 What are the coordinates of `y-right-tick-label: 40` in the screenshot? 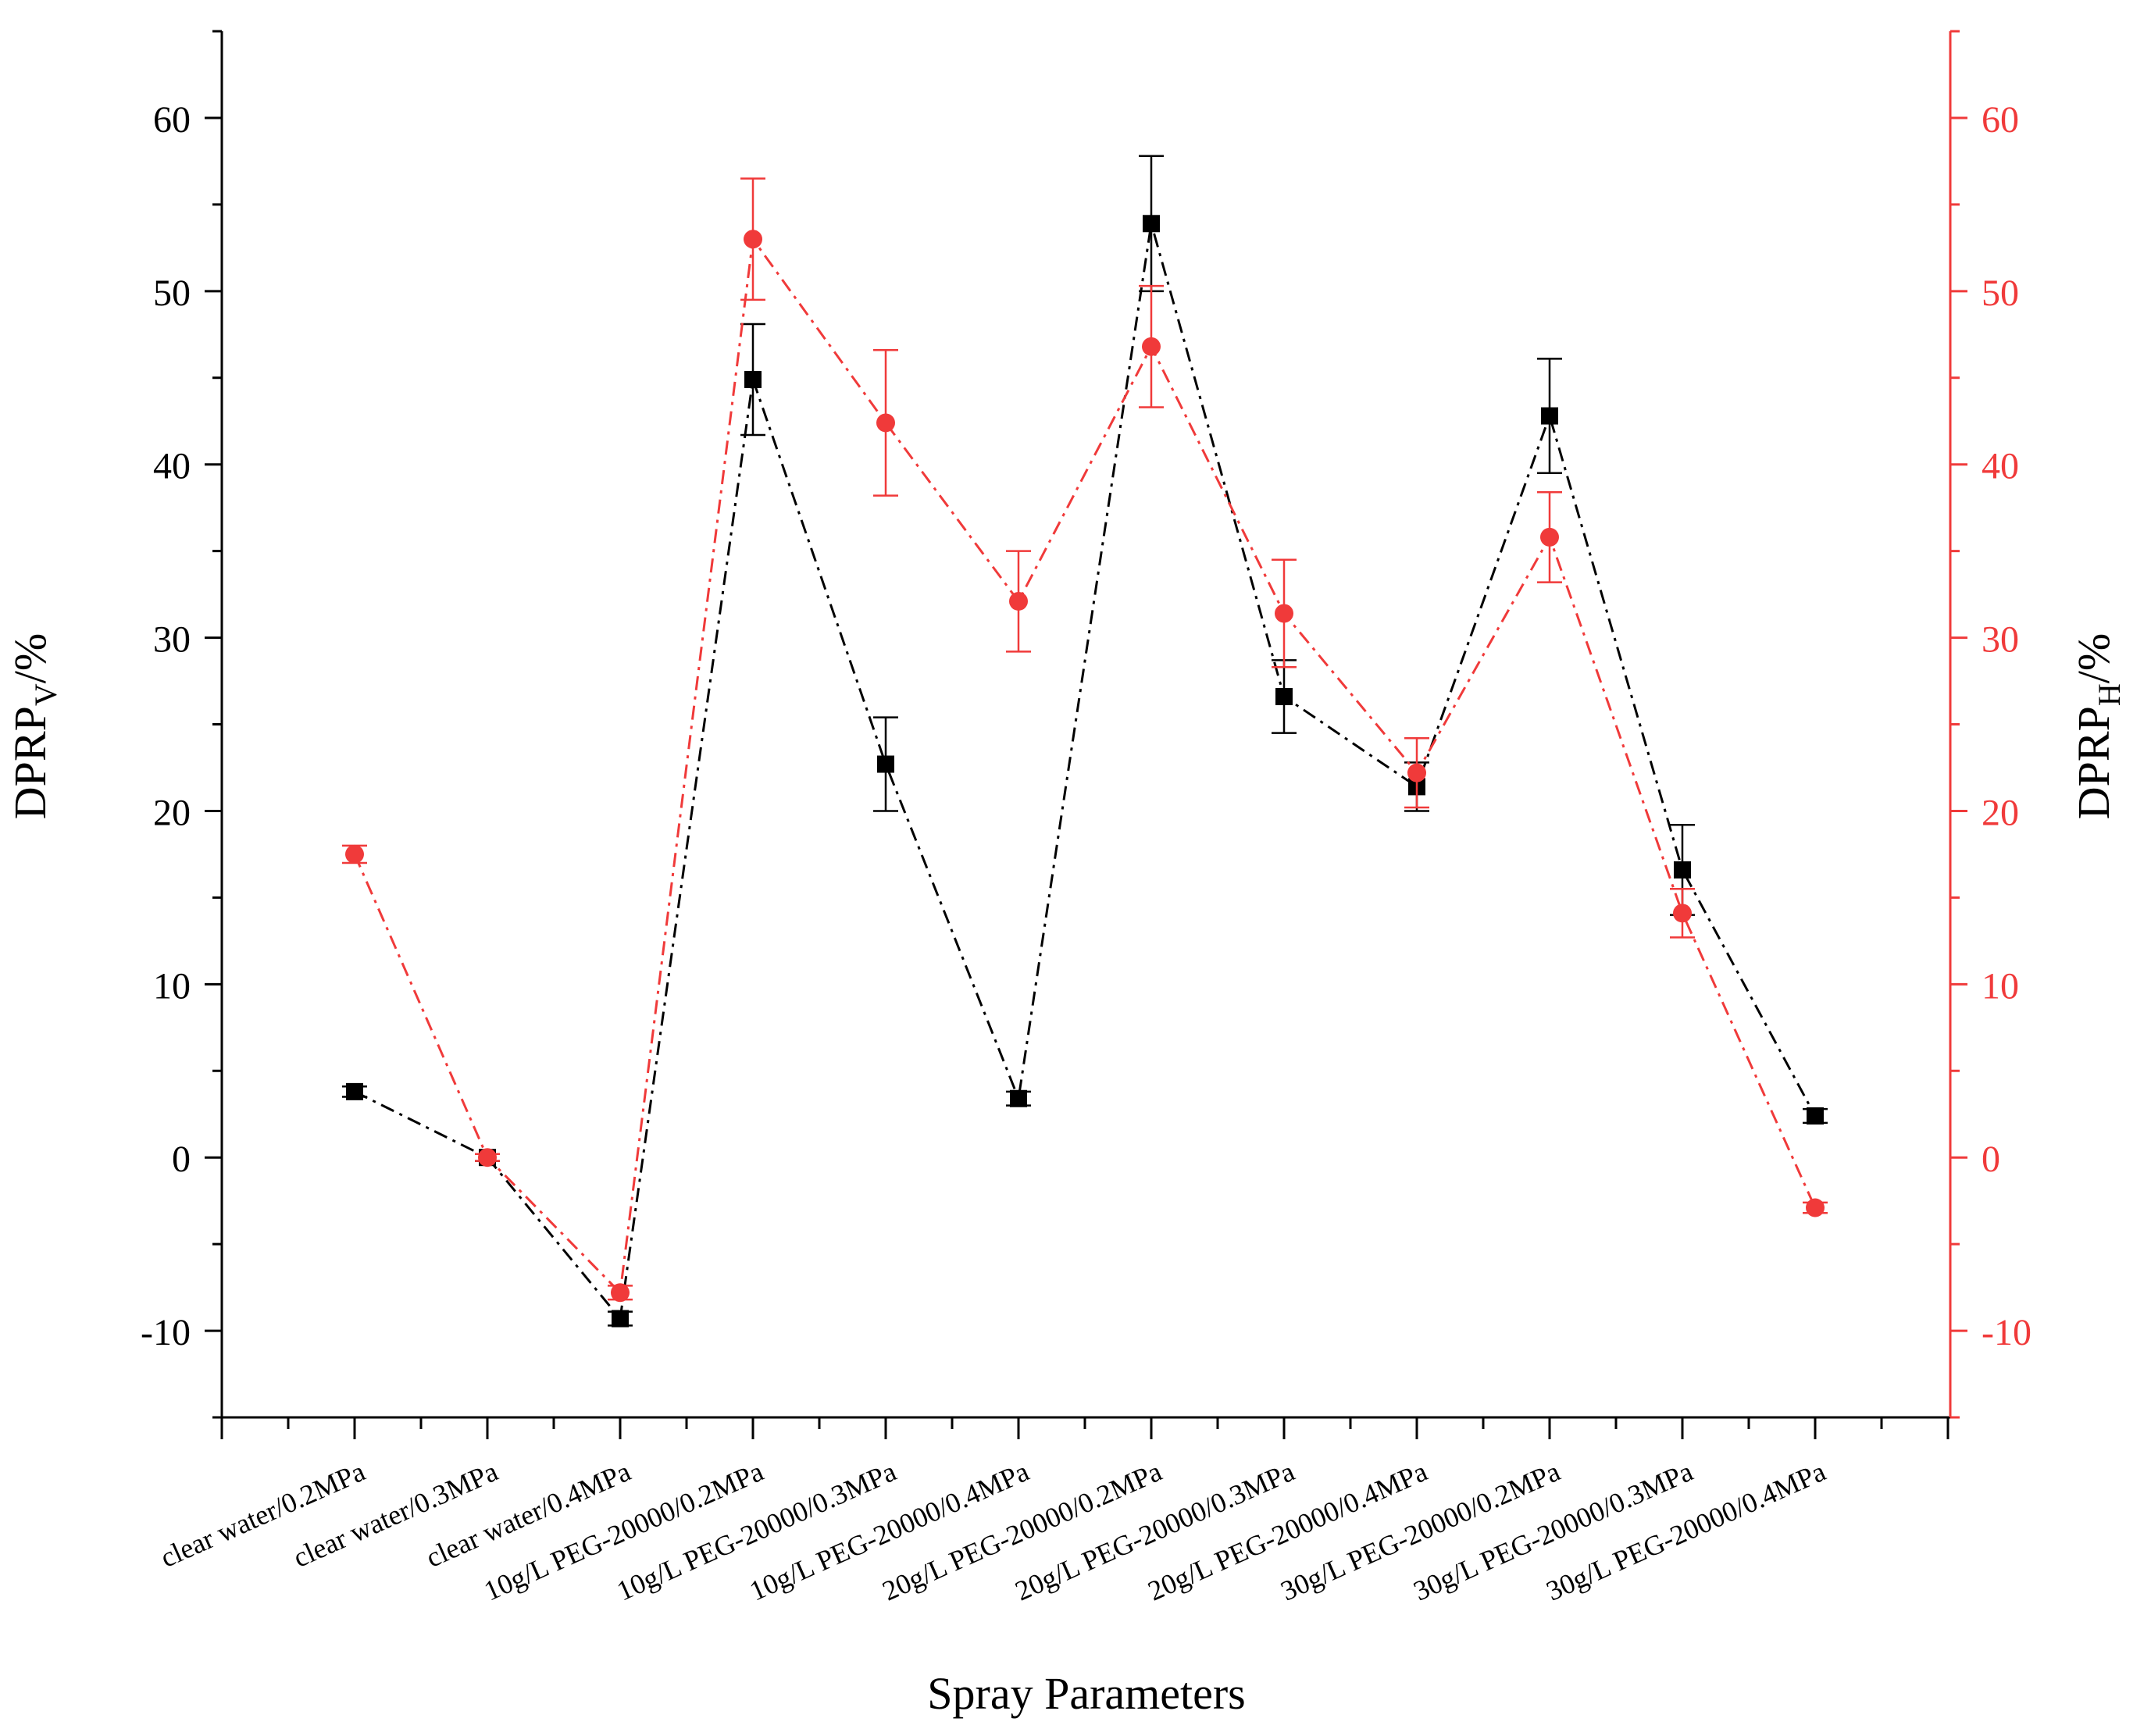 It's located at (2000, 466).